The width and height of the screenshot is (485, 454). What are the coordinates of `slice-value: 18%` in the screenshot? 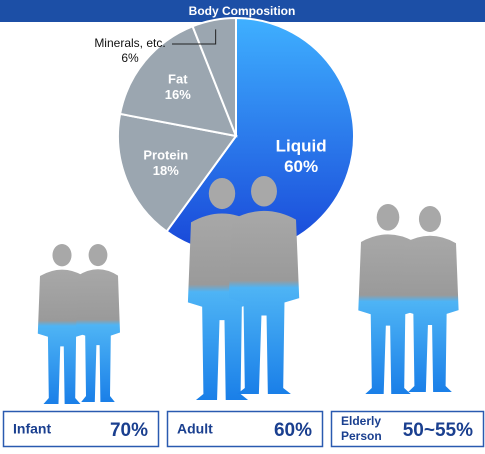 It's located at (166, 170).